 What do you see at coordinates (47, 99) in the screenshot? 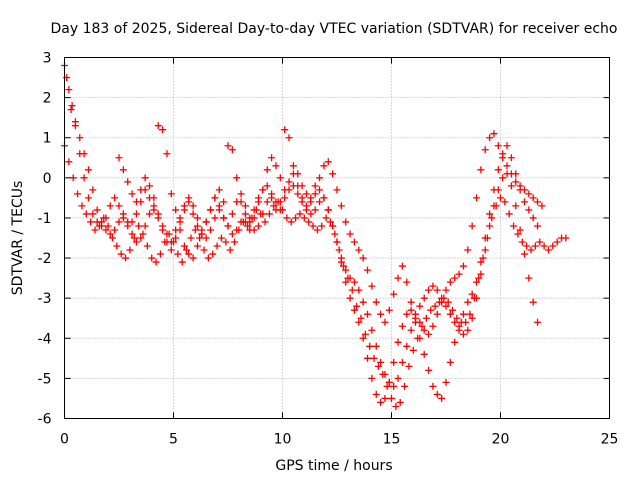
I see `y-tick-label: 2` at bounding box center [47, 99].